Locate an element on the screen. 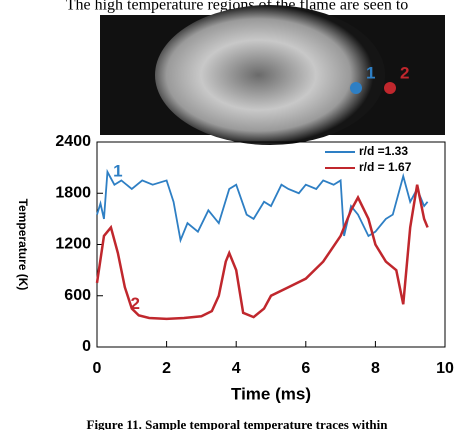  x-tick-label: 10 is located at coordinates (445, 368).